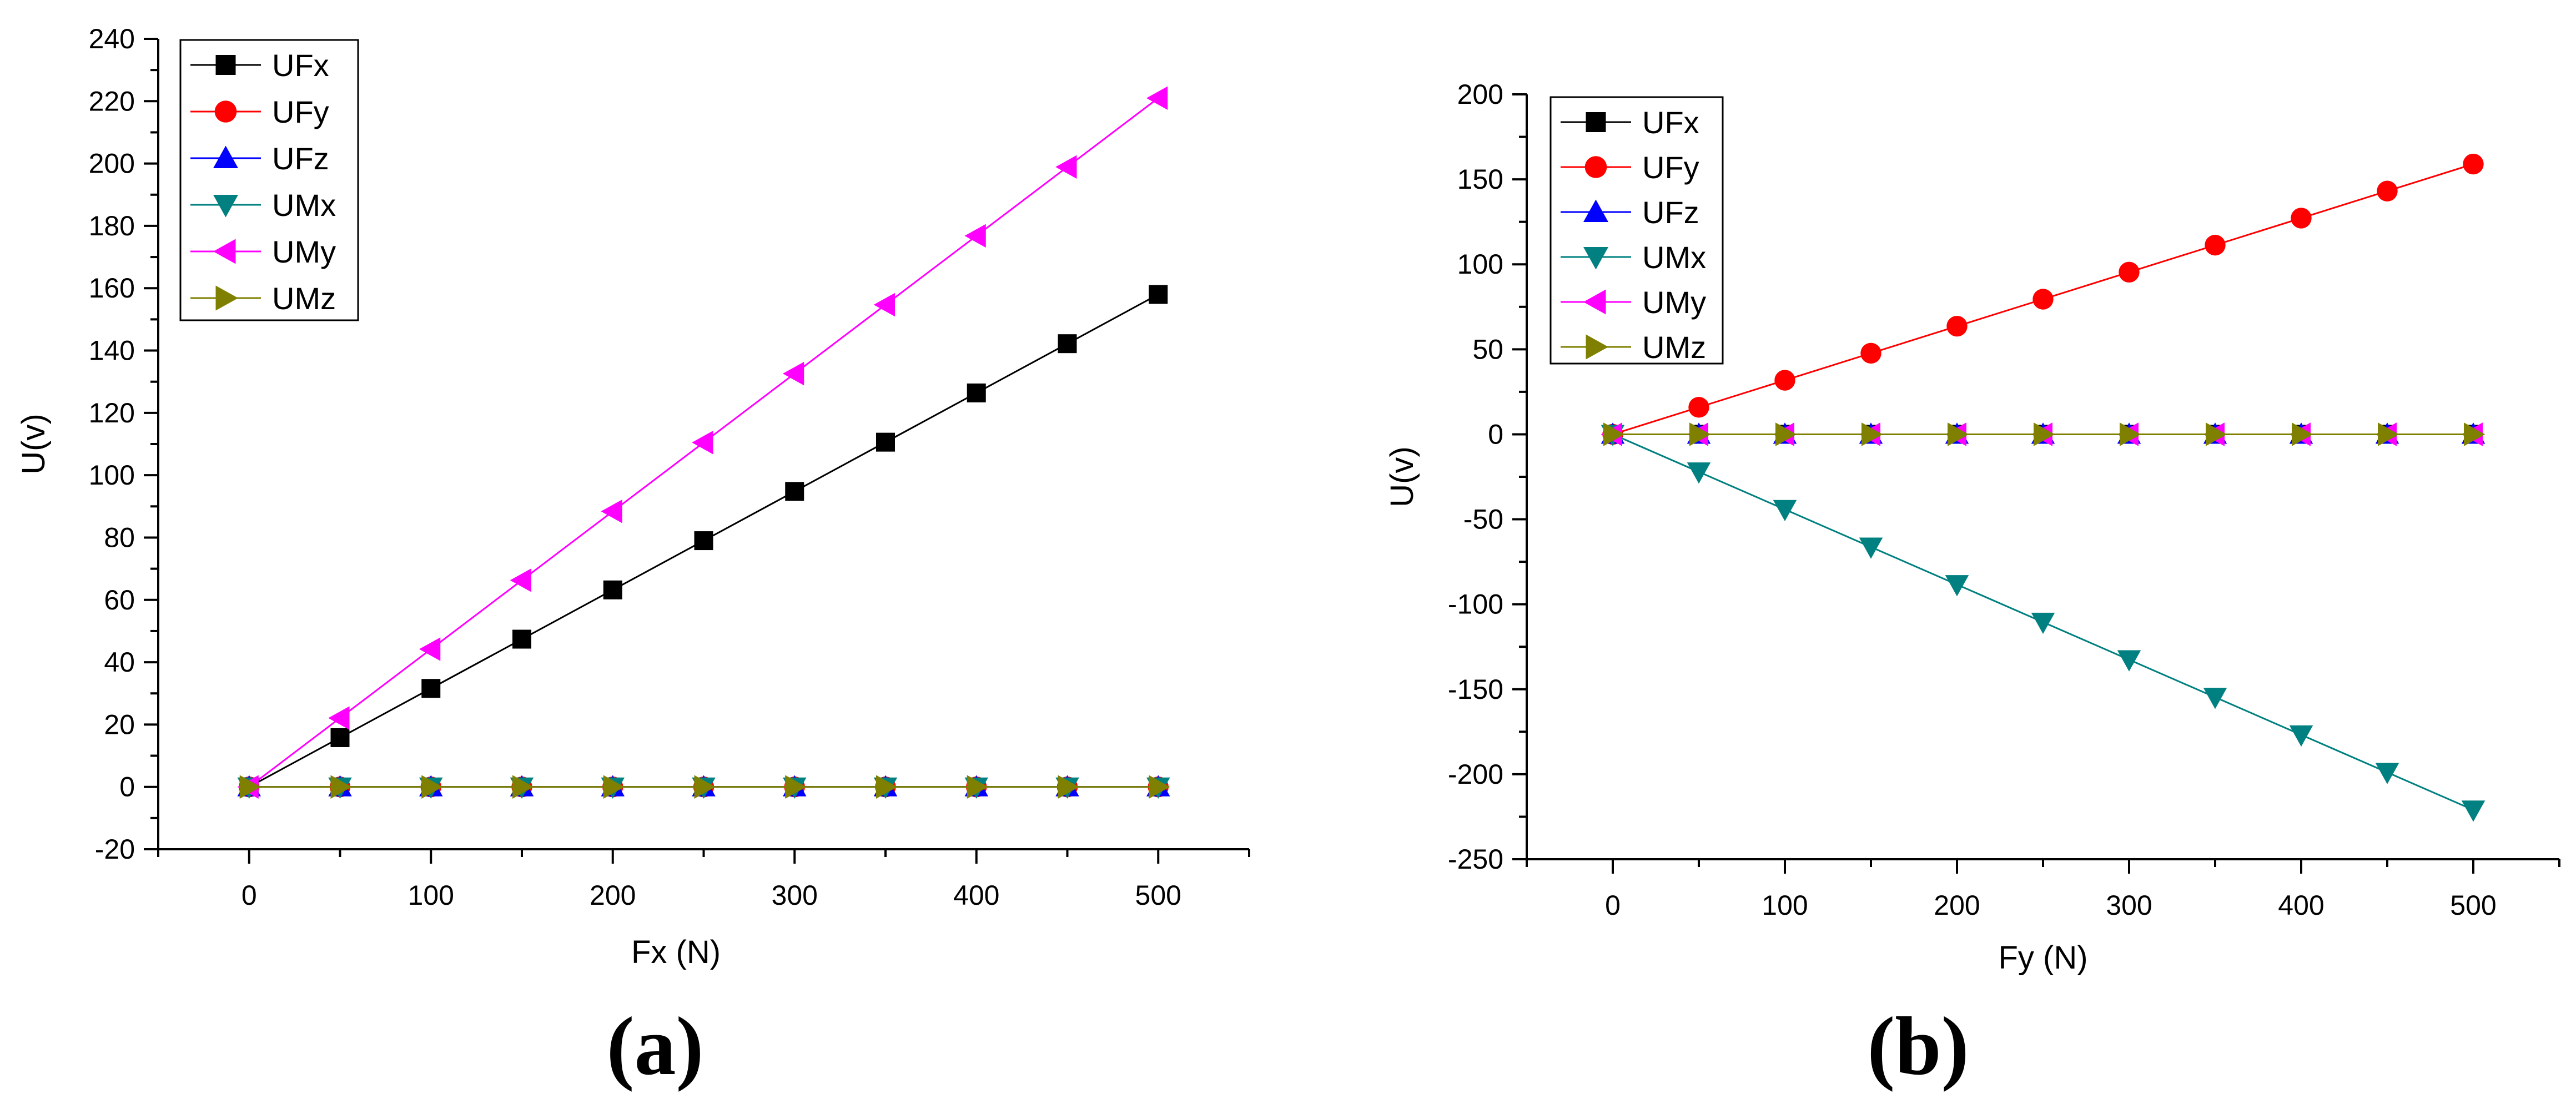 This screenshot has width=2576, height=1114. Describe the element at coordinates (1487, 349) in the screenshot. I see `y-tick-label: 50` at that location.